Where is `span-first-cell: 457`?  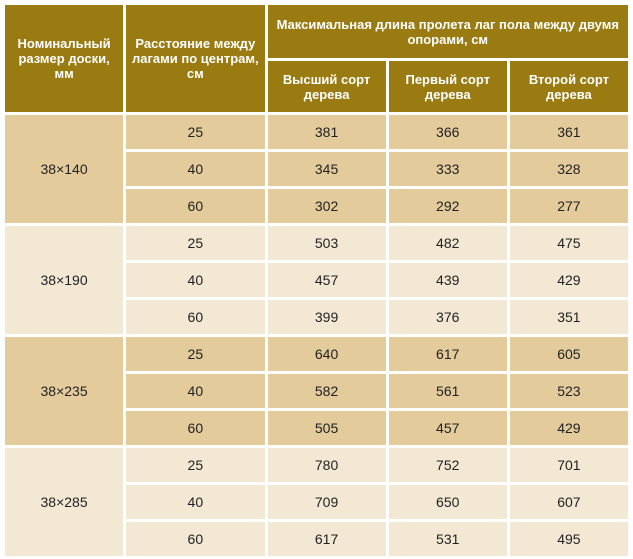
span-first-cell: 457 is located at coordinates (447, 428).